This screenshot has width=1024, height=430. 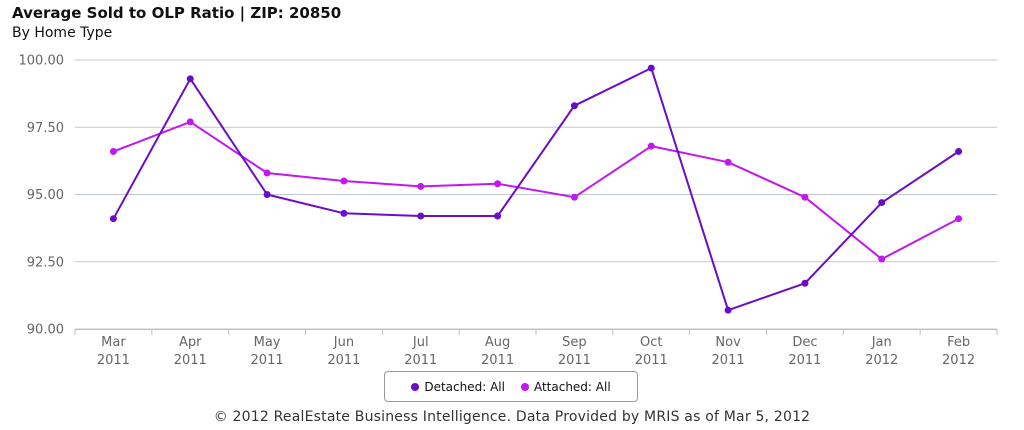 I want to click on legend-label-detached: Detached: All, so click(x=464, y=386).